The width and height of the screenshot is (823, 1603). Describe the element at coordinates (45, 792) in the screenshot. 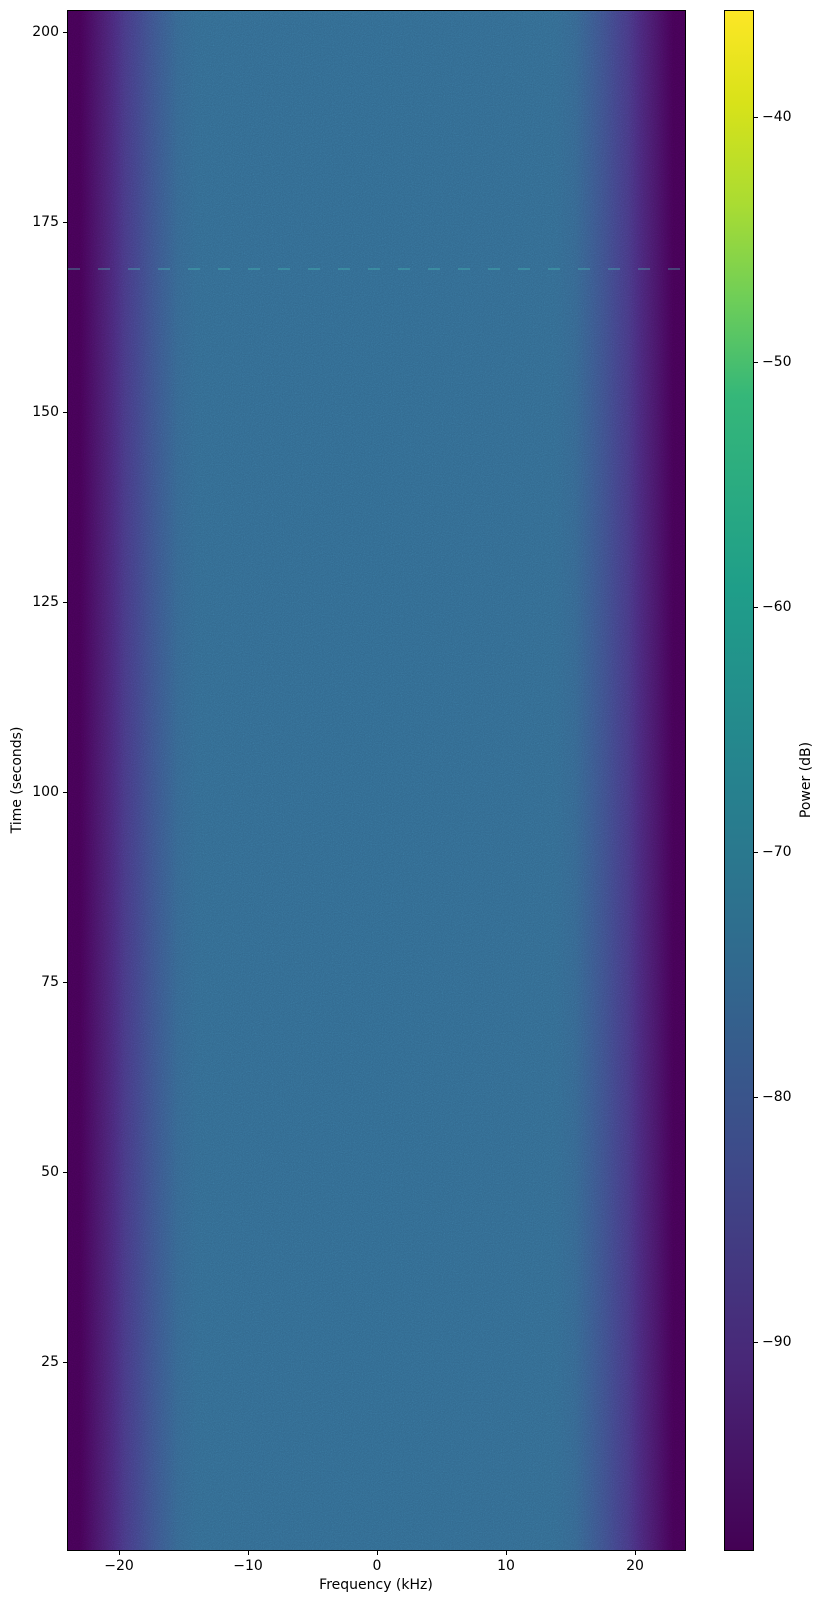

I see `y-tick-label: 100` at that location.